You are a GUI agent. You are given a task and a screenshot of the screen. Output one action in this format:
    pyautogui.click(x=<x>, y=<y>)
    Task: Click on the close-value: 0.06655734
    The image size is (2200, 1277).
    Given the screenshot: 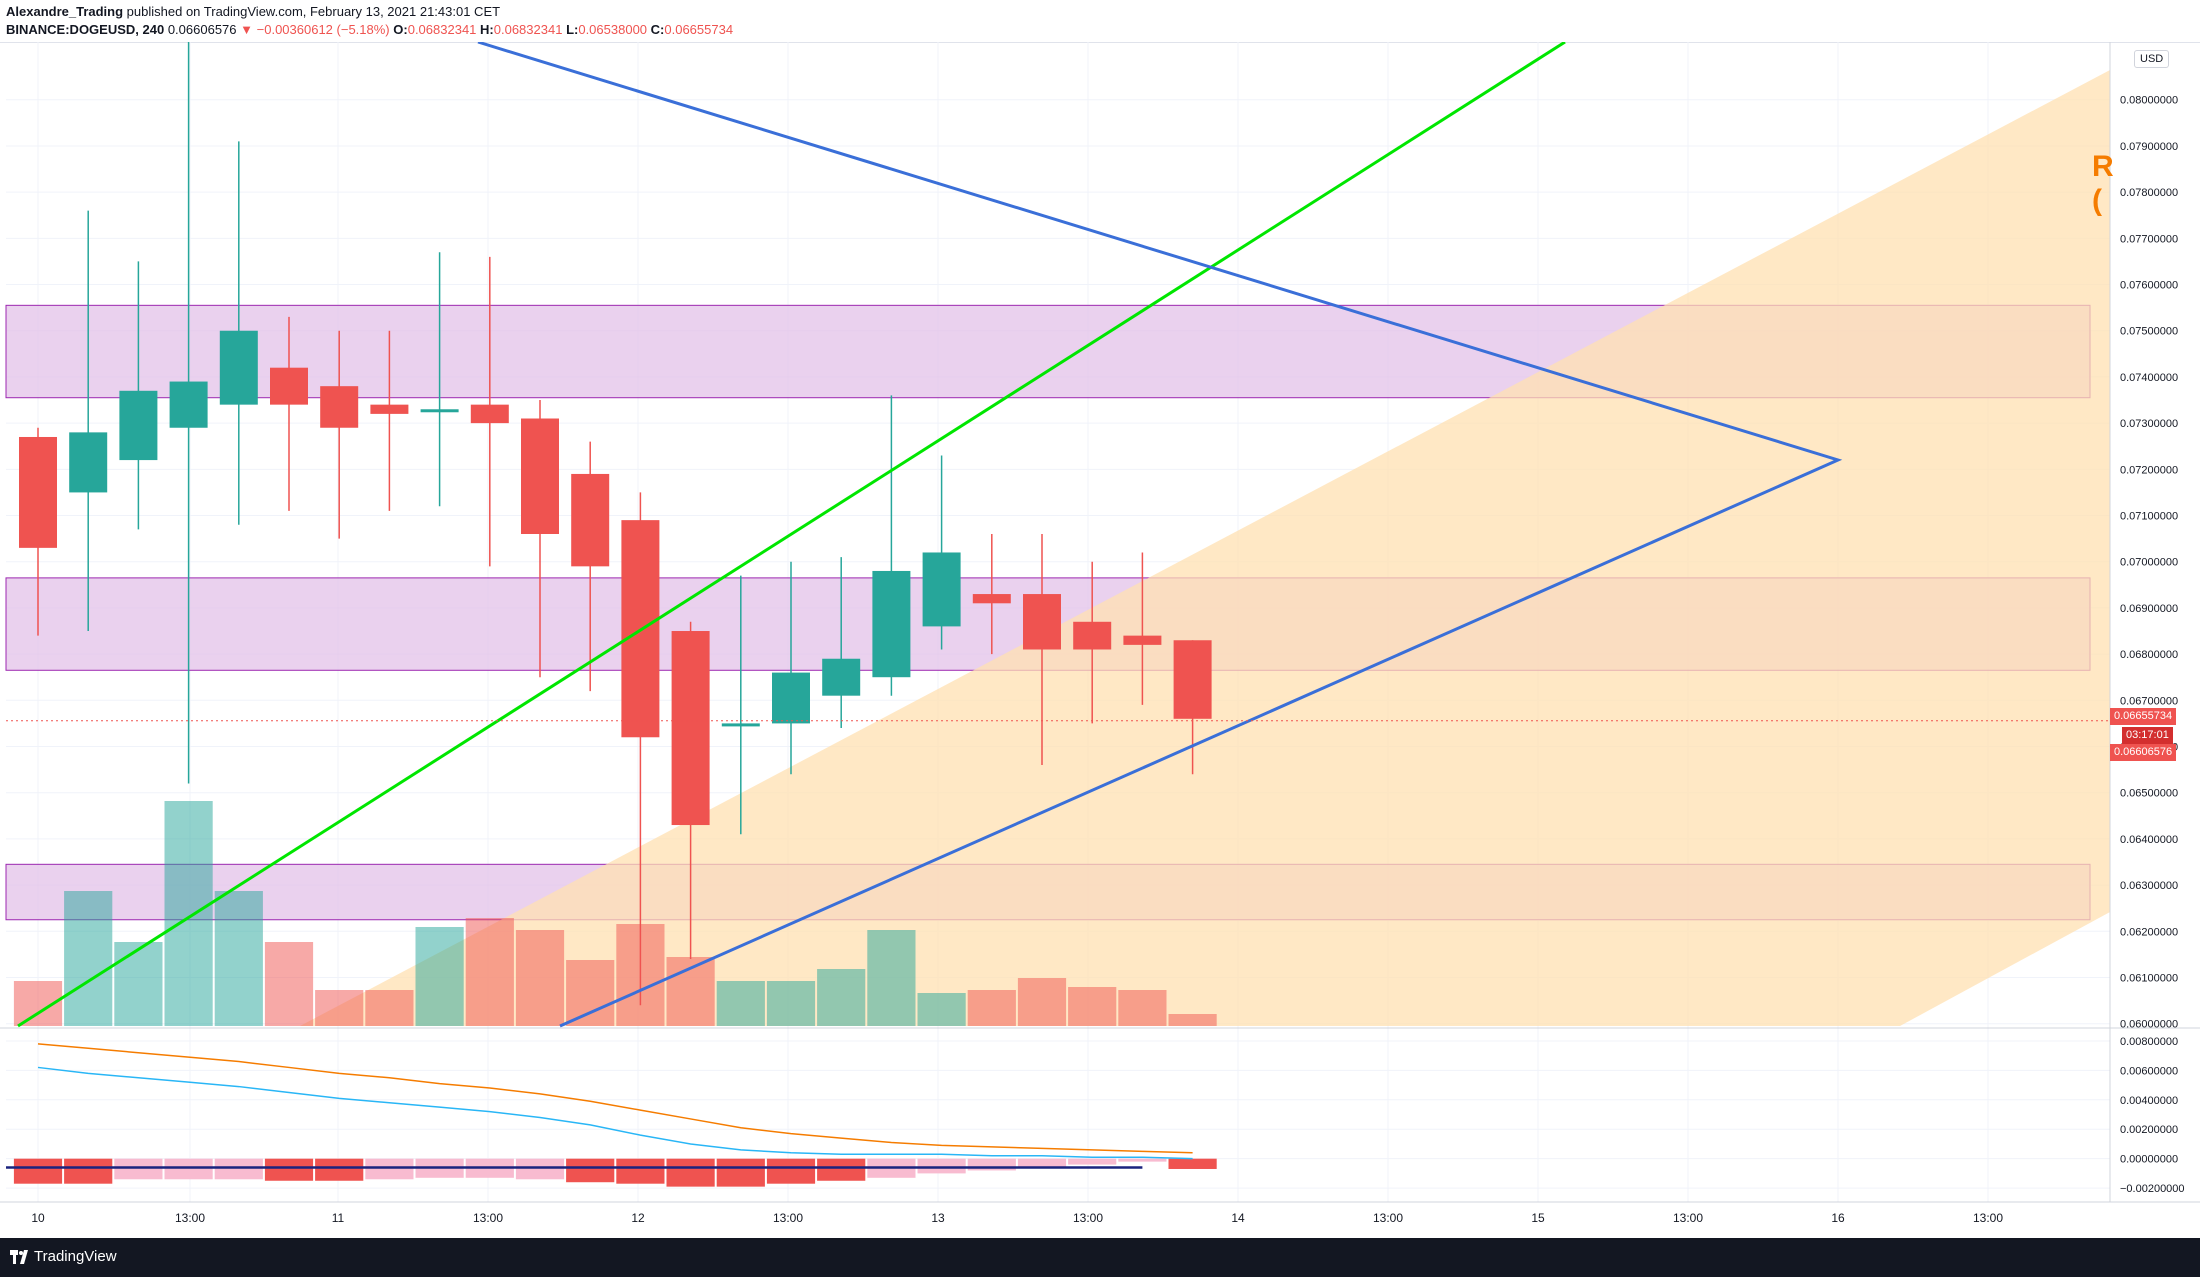 What is the action you would take?
    pyautogui.click(x=699, y=29)
    